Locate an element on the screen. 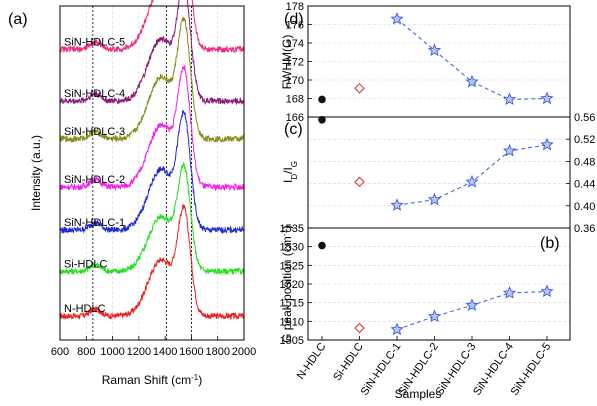  ratio-y-tick-label: 0.36 is located at coordinates (584, 229).